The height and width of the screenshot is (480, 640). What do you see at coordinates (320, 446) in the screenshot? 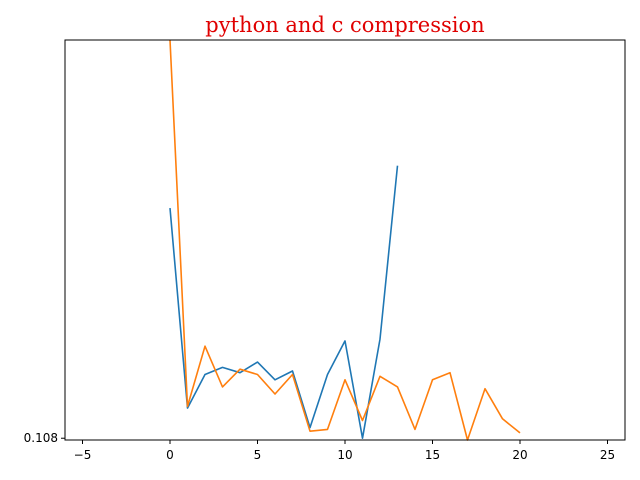
I see `axis-layer: −5 0 5 10 15 20 25 0.108` at bounding box center [320, 446].